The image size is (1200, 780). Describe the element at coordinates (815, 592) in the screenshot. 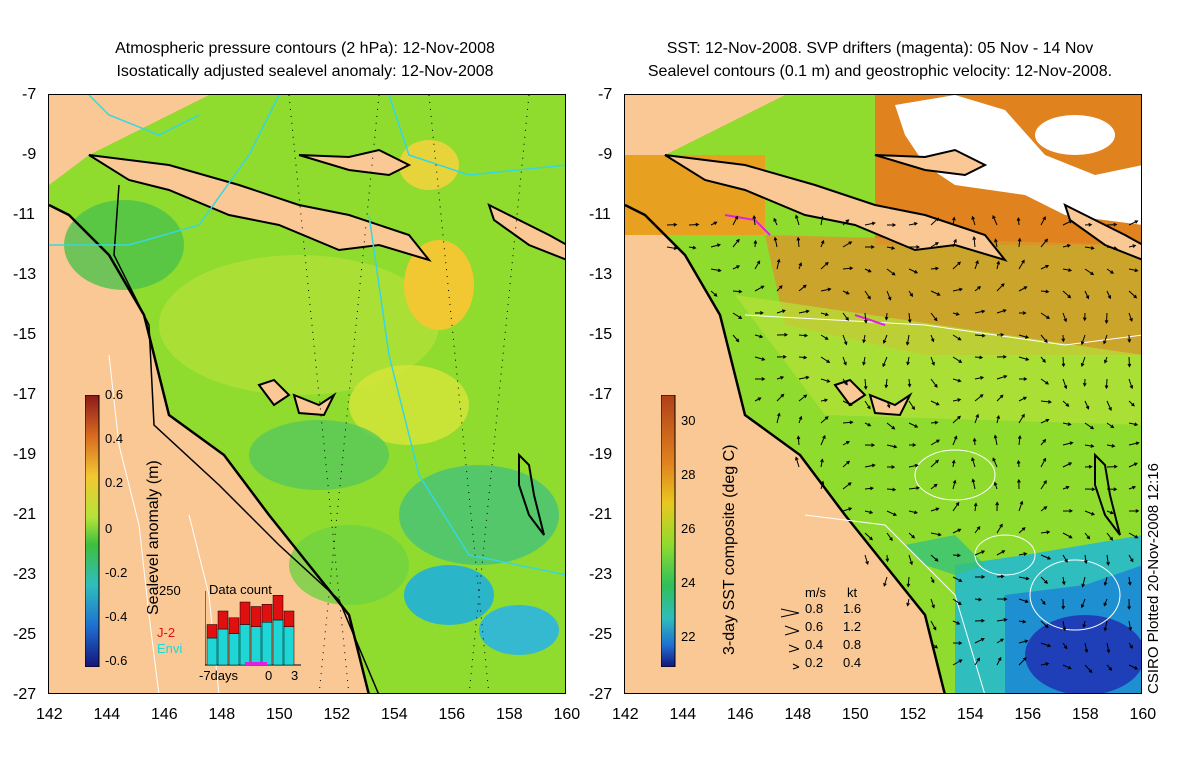

I see `velocity-header-ms: m/s` at that location.